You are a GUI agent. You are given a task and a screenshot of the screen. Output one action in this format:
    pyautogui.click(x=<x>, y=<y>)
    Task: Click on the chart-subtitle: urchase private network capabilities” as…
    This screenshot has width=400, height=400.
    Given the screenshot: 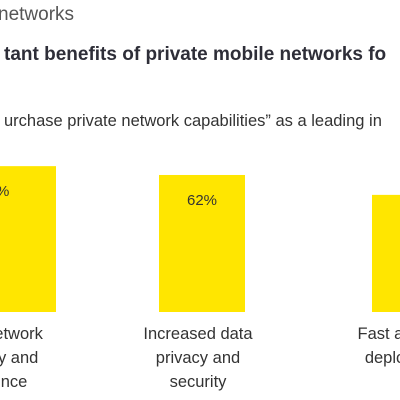 What is the action you would take?
    pyautogui.click(x=193, y=121)
    